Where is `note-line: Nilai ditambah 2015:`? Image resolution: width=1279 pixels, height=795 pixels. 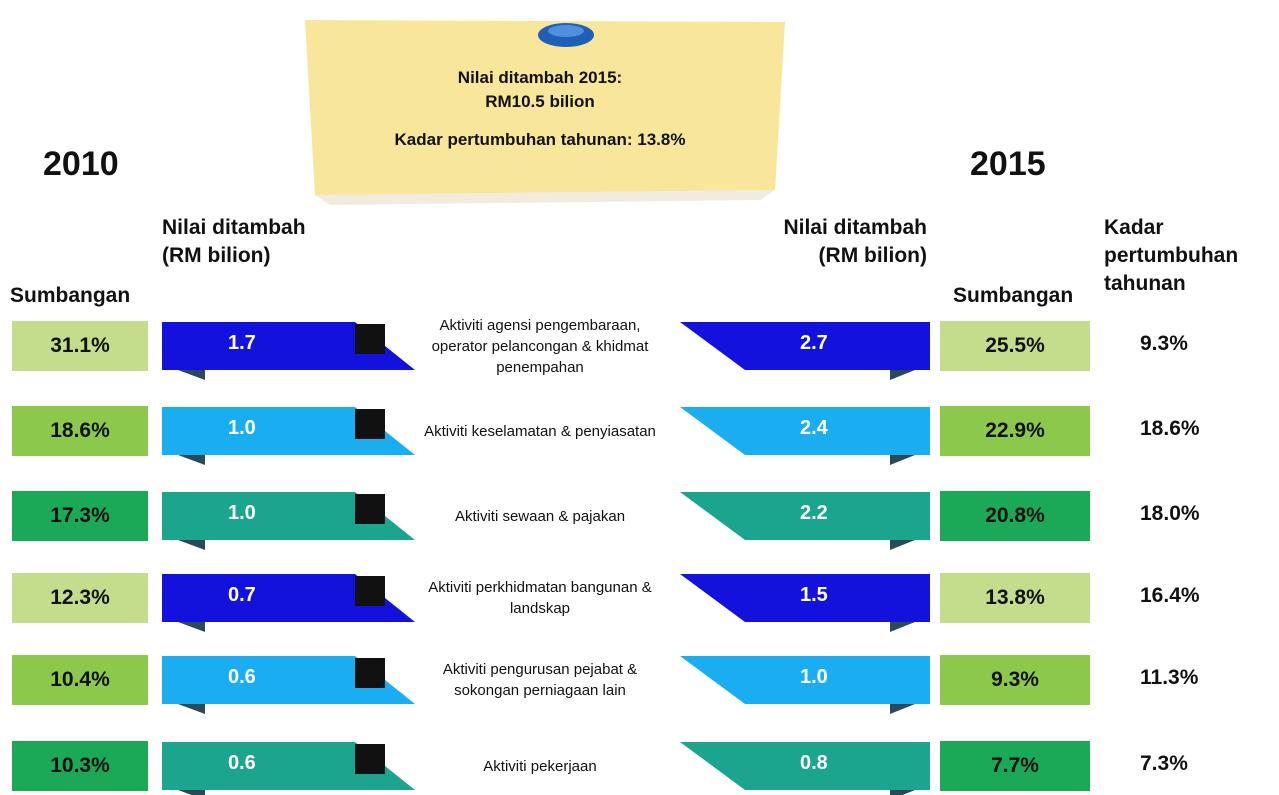 note-line: Nilai ditambah 2015: is located at coordinates (540, 77).